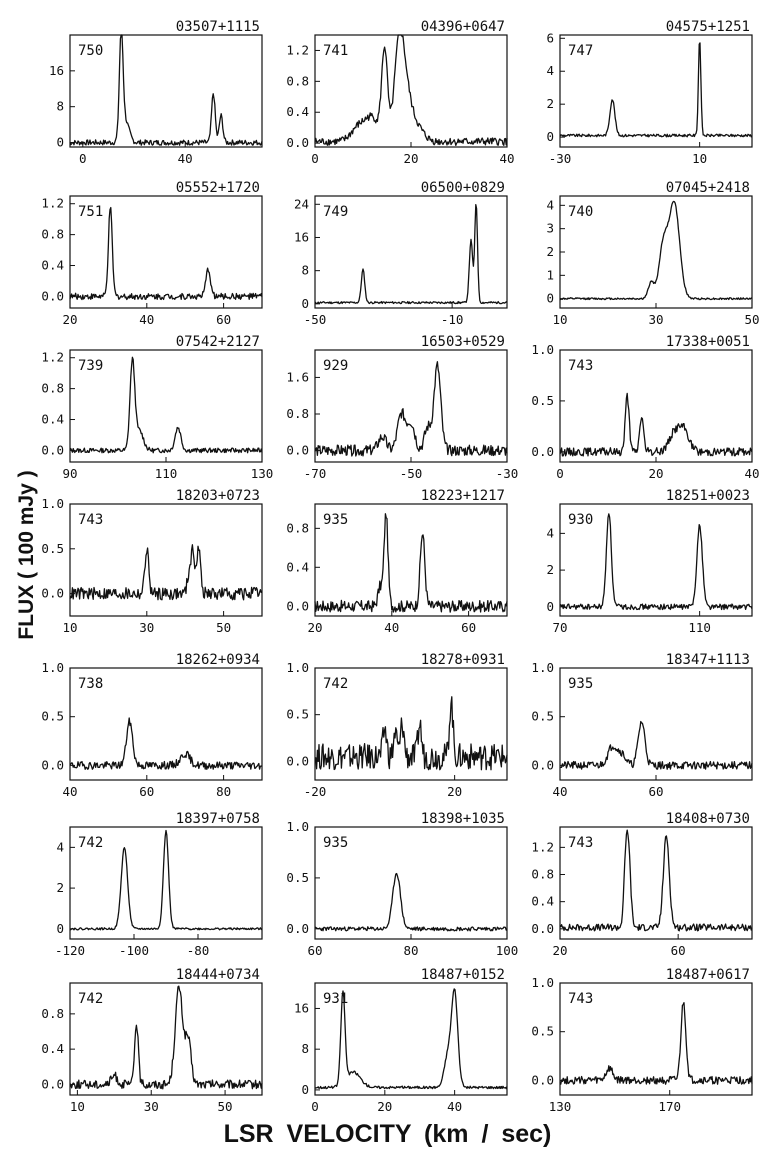 Image resolution: width=775 pixels, height=1169 pixels. What do you see at coordinates (301, 236) in the screenshot?
I see `y-tick-label: 16` at bounding box center [301, 236].